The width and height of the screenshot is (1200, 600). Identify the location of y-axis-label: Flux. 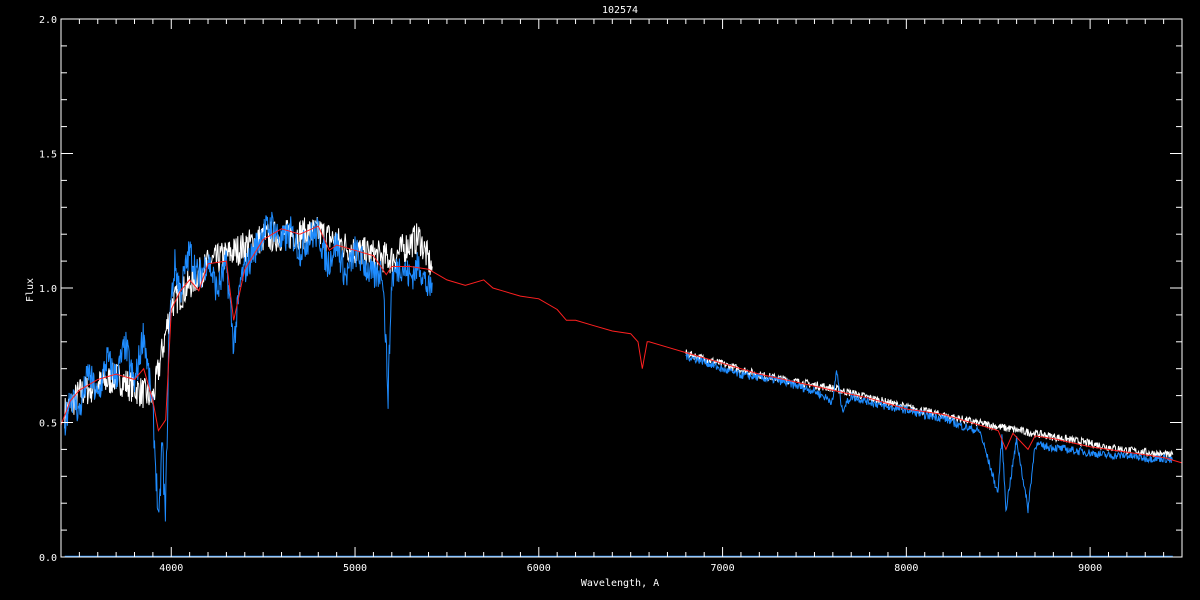
(30, 290).